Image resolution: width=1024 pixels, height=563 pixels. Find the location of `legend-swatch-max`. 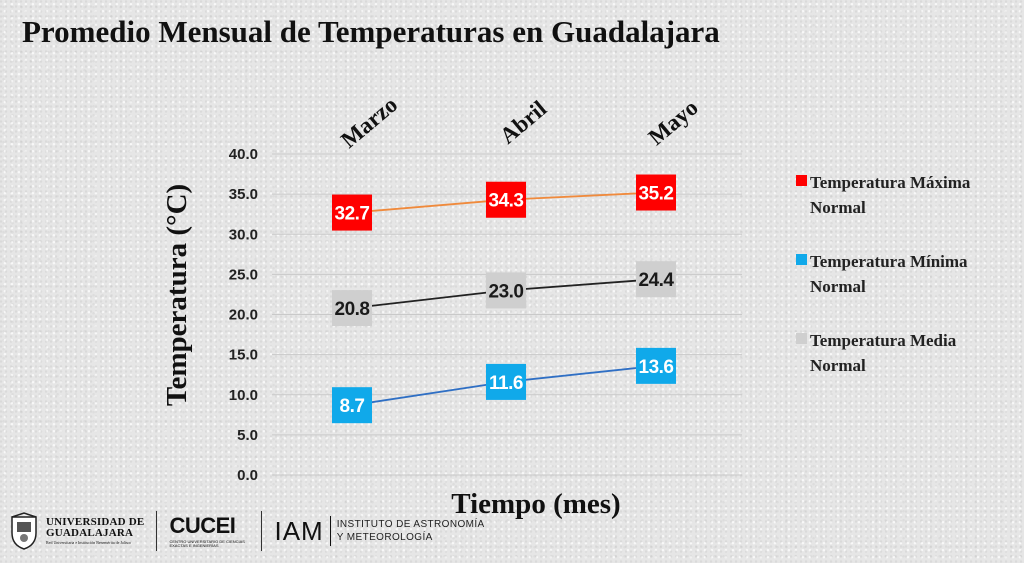

legend-swatch-max is located at coordinates (801, 180).